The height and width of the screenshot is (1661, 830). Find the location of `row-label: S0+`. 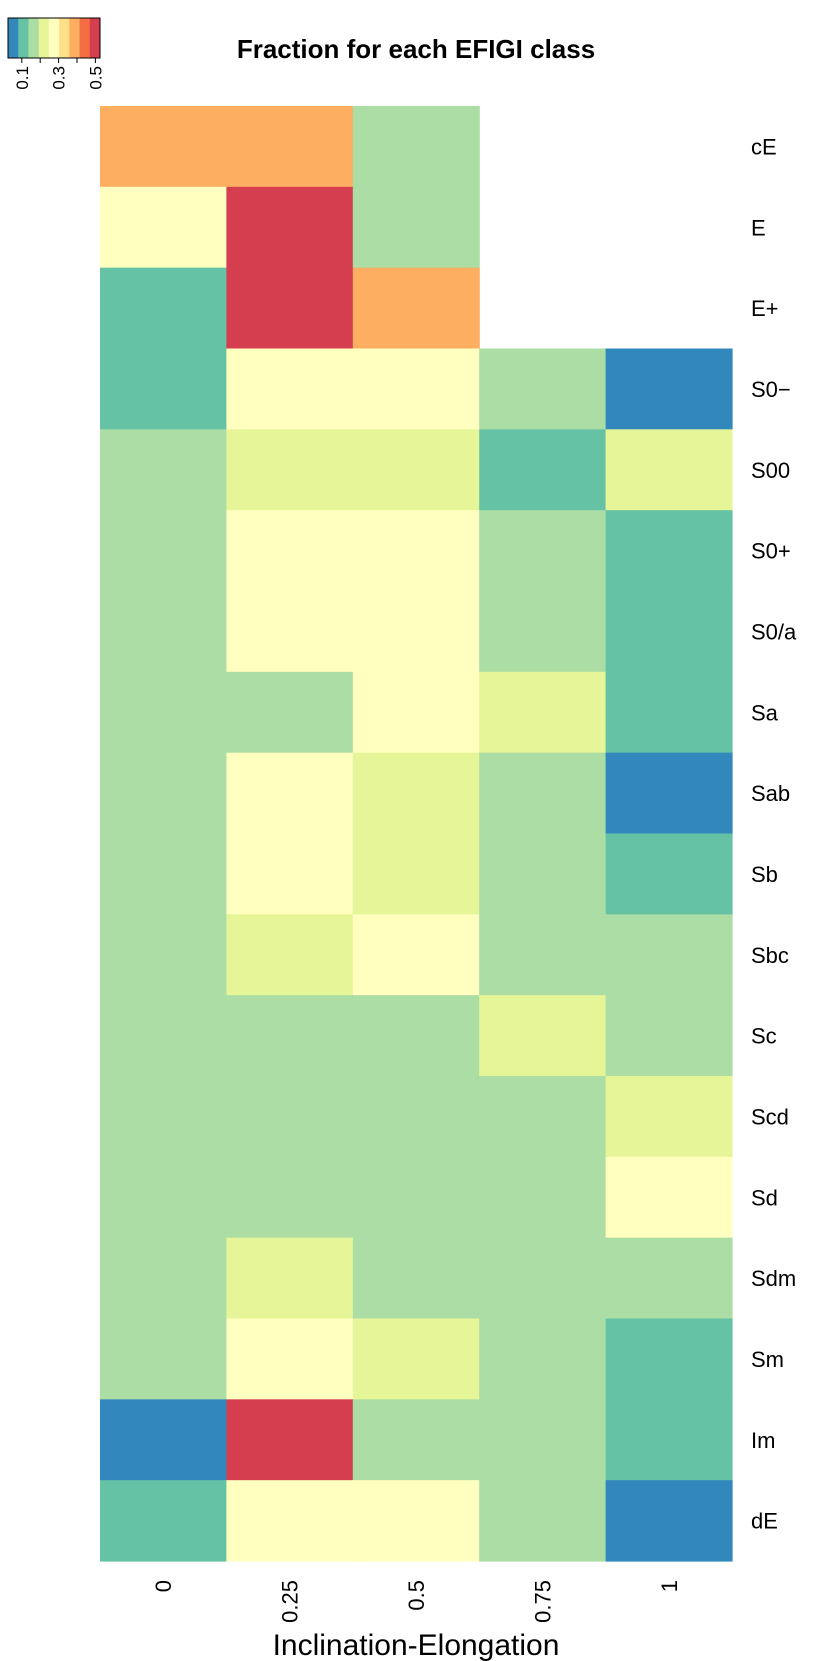

row-label: S0+ is located at coordinates (771, 551).